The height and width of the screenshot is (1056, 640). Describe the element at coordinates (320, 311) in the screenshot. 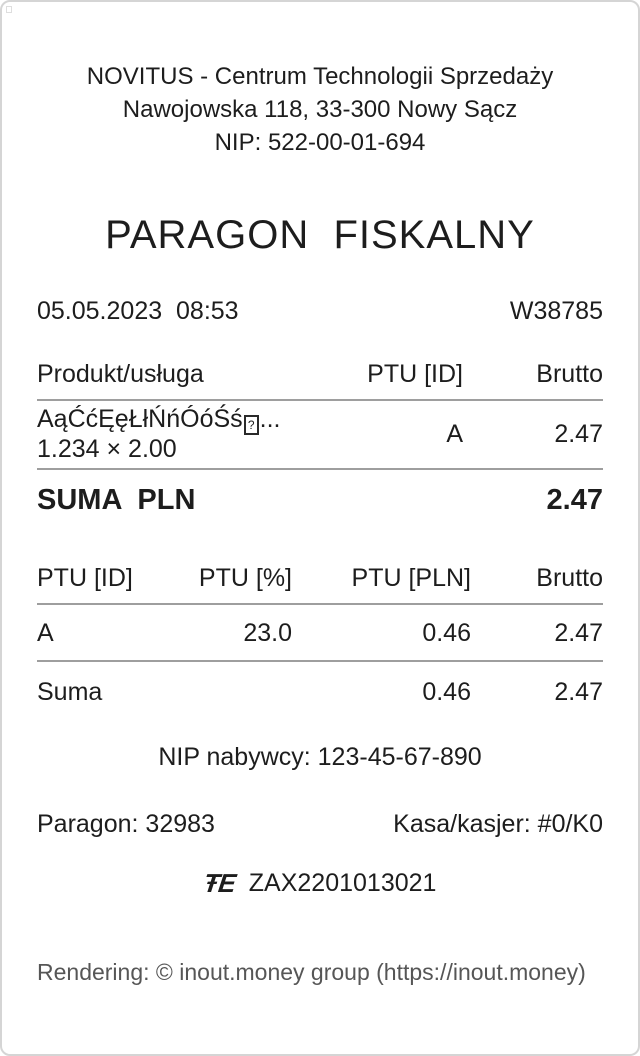

I see `meta-row: 05.05.2023 08:53 W38785` at that location.